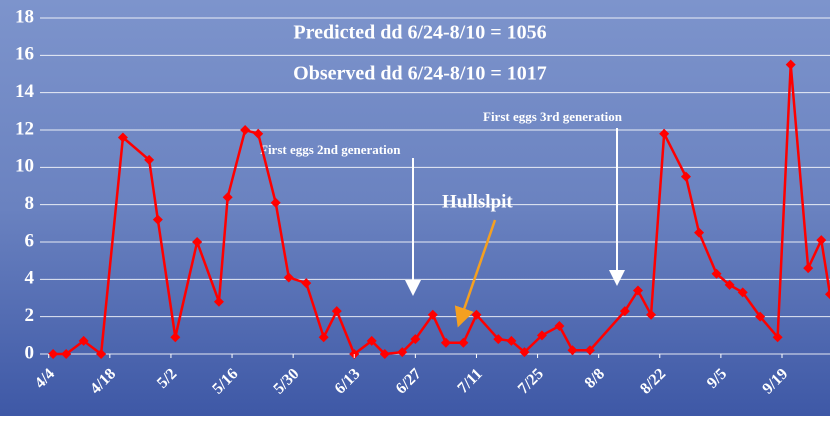 The image size is (830, 421). I want to click on y-tick-label: 16, so click(24, 54).